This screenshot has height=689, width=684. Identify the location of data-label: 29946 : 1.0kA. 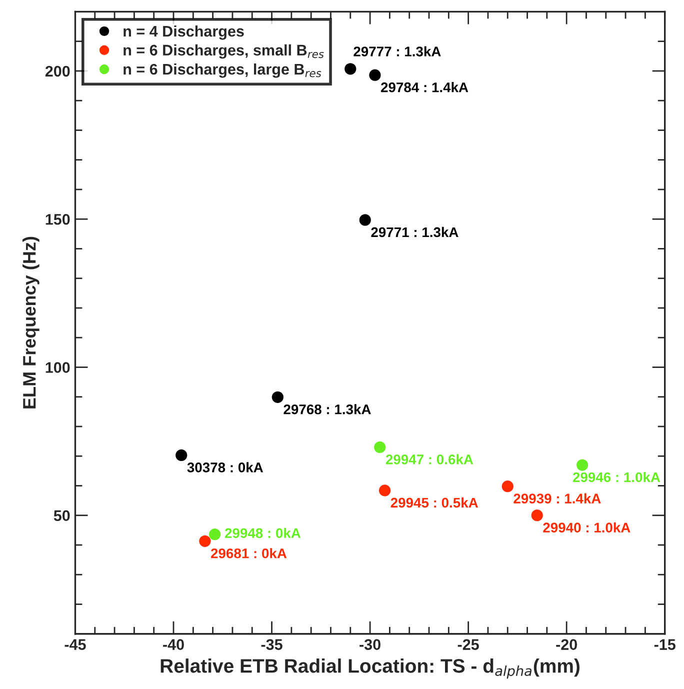
(616, 477).